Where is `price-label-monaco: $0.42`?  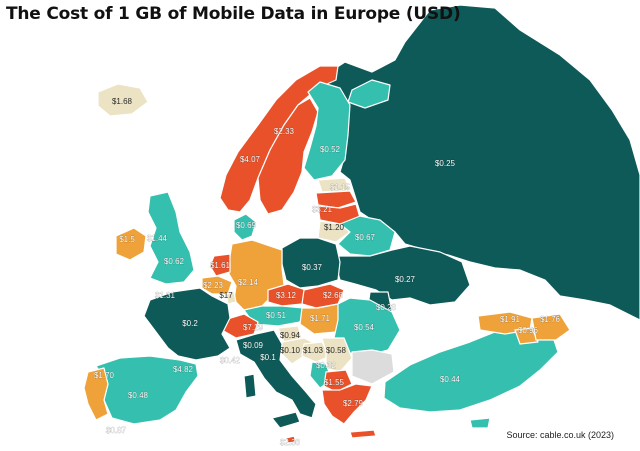
price-label-monaco: $0.42 is located at coordinates (230, 360).